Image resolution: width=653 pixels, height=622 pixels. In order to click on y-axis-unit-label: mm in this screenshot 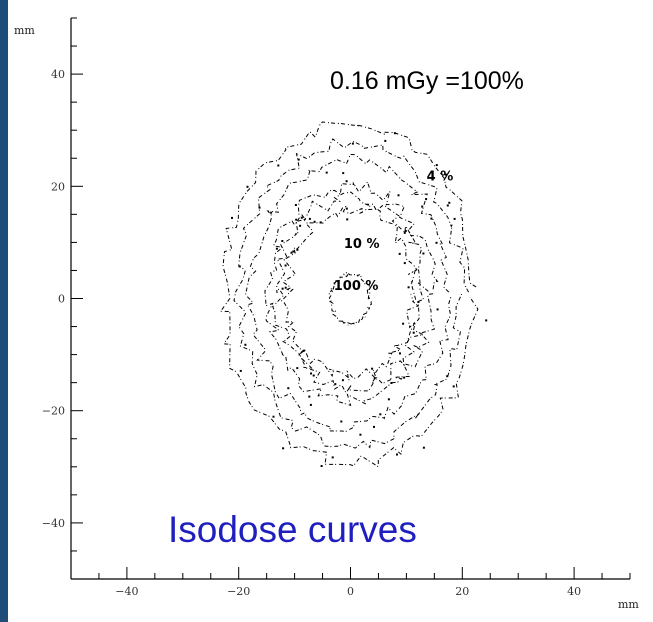, I will do `click(24, 30)`.